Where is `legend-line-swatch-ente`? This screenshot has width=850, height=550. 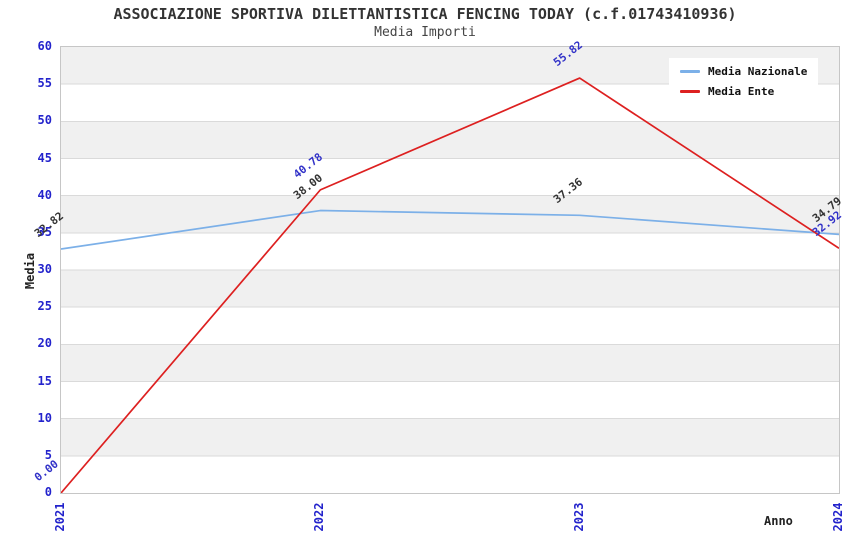
legend-line-swatch-ente is located at coordinates (690, 91).